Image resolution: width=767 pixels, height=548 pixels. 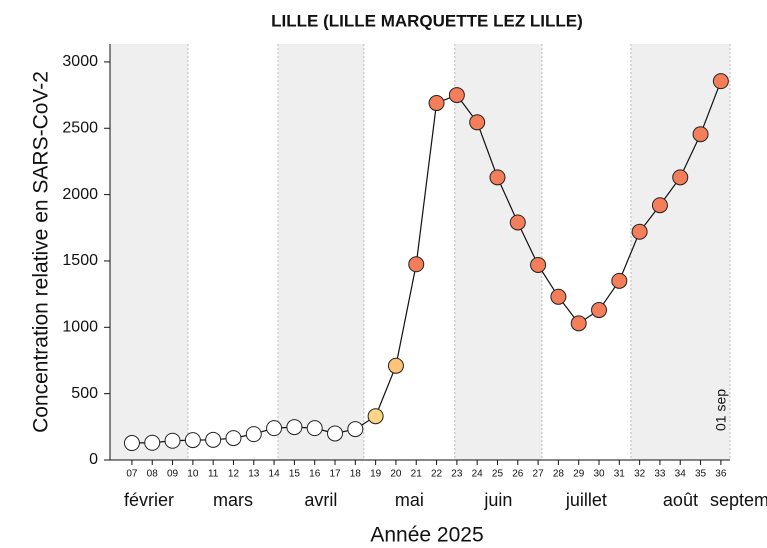 What do you see at coordinates (80, 260) in the screenshot?
I see `y-tick-label: 1500` at bounding box center [80, 260].